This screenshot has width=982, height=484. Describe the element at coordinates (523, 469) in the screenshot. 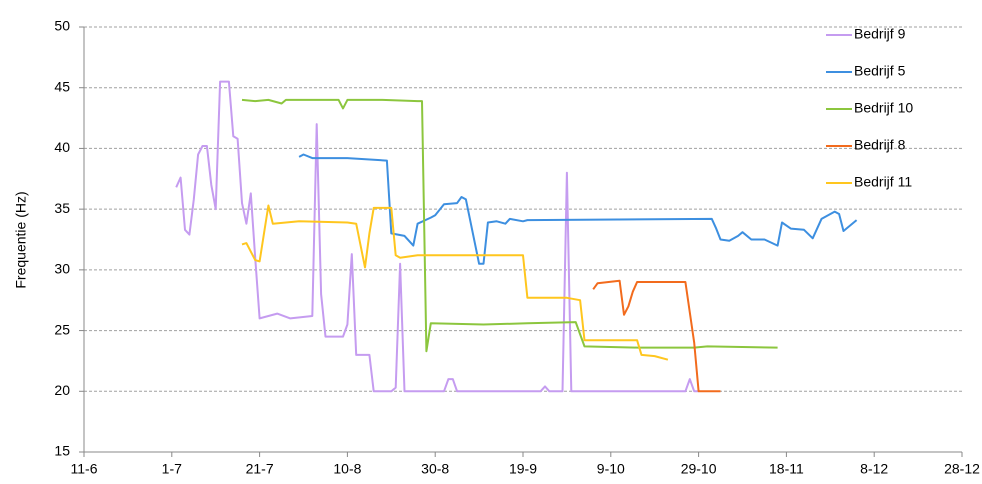

I see `x-tick-label: 19-9` at that location.